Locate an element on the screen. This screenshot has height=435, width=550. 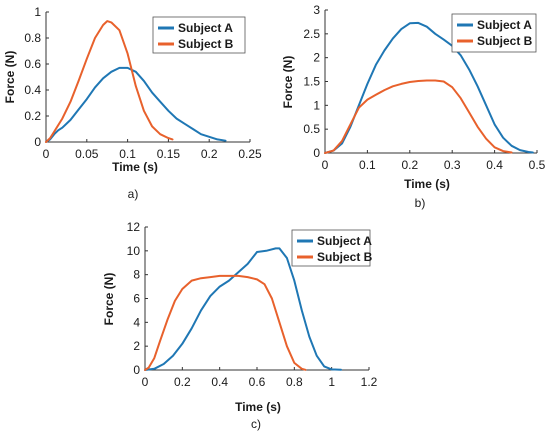
panel-label: a) is located at coordinates (133, 194).